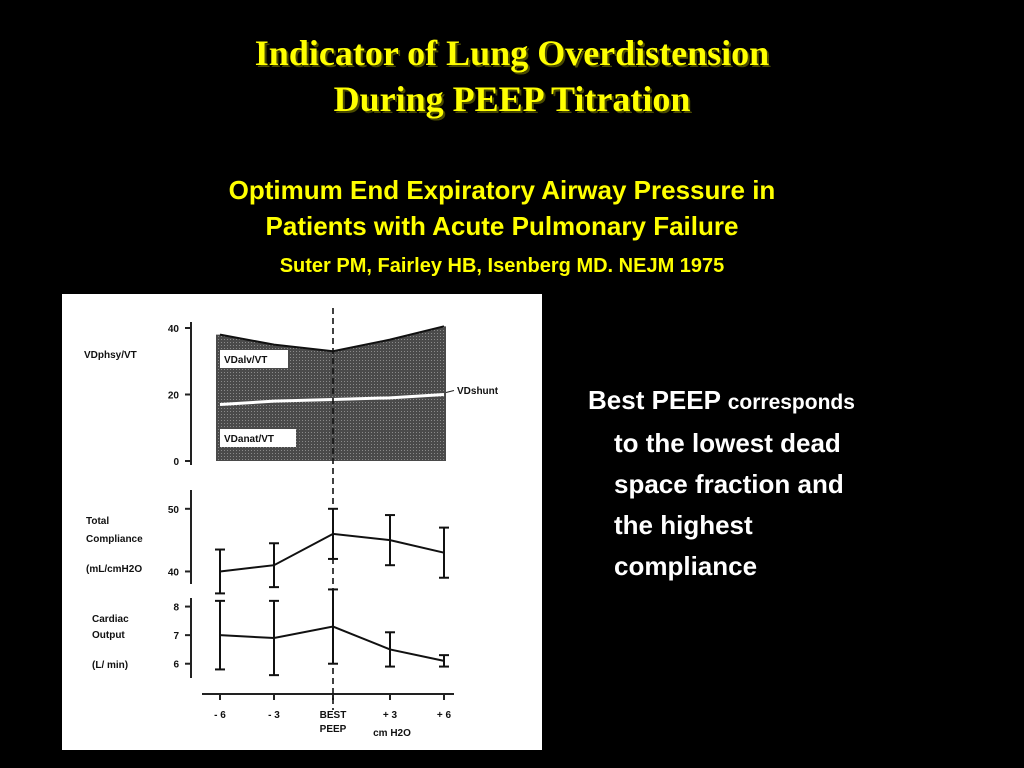  What do you see at coordinates (174, 510) in the screenshot?
I see `panel2-y-tick-label: 50` at bounding box center [174, 510].